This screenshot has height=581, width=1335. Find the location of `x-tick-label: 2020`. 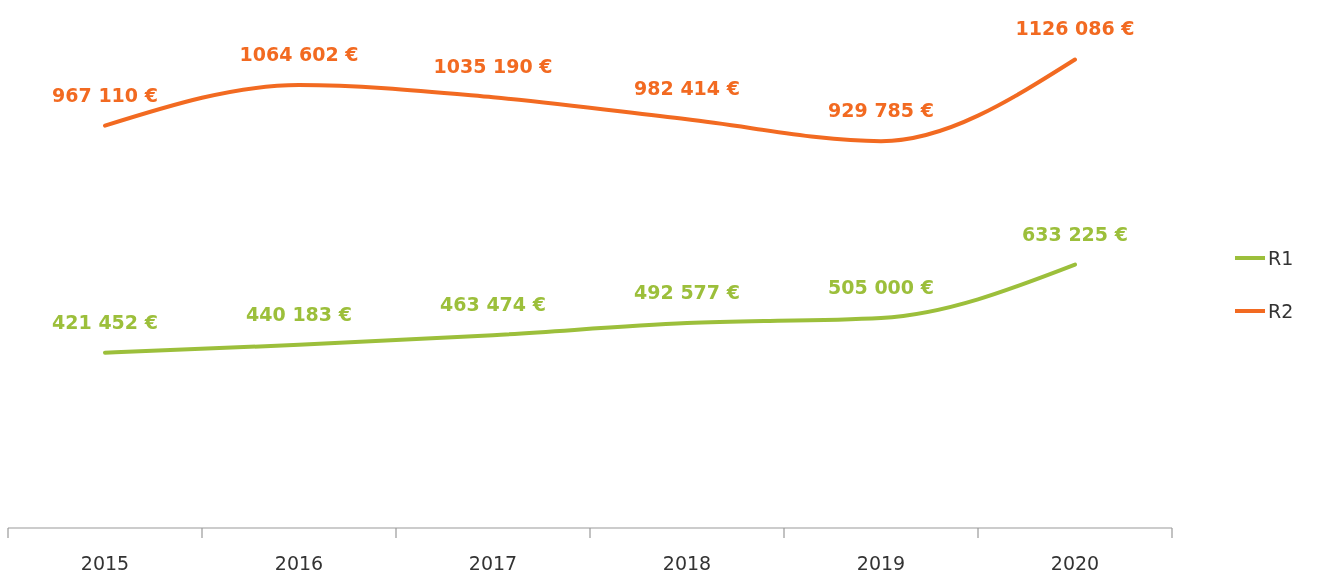

x-tick-label: 2020 is located at coordinates (1075, 563).